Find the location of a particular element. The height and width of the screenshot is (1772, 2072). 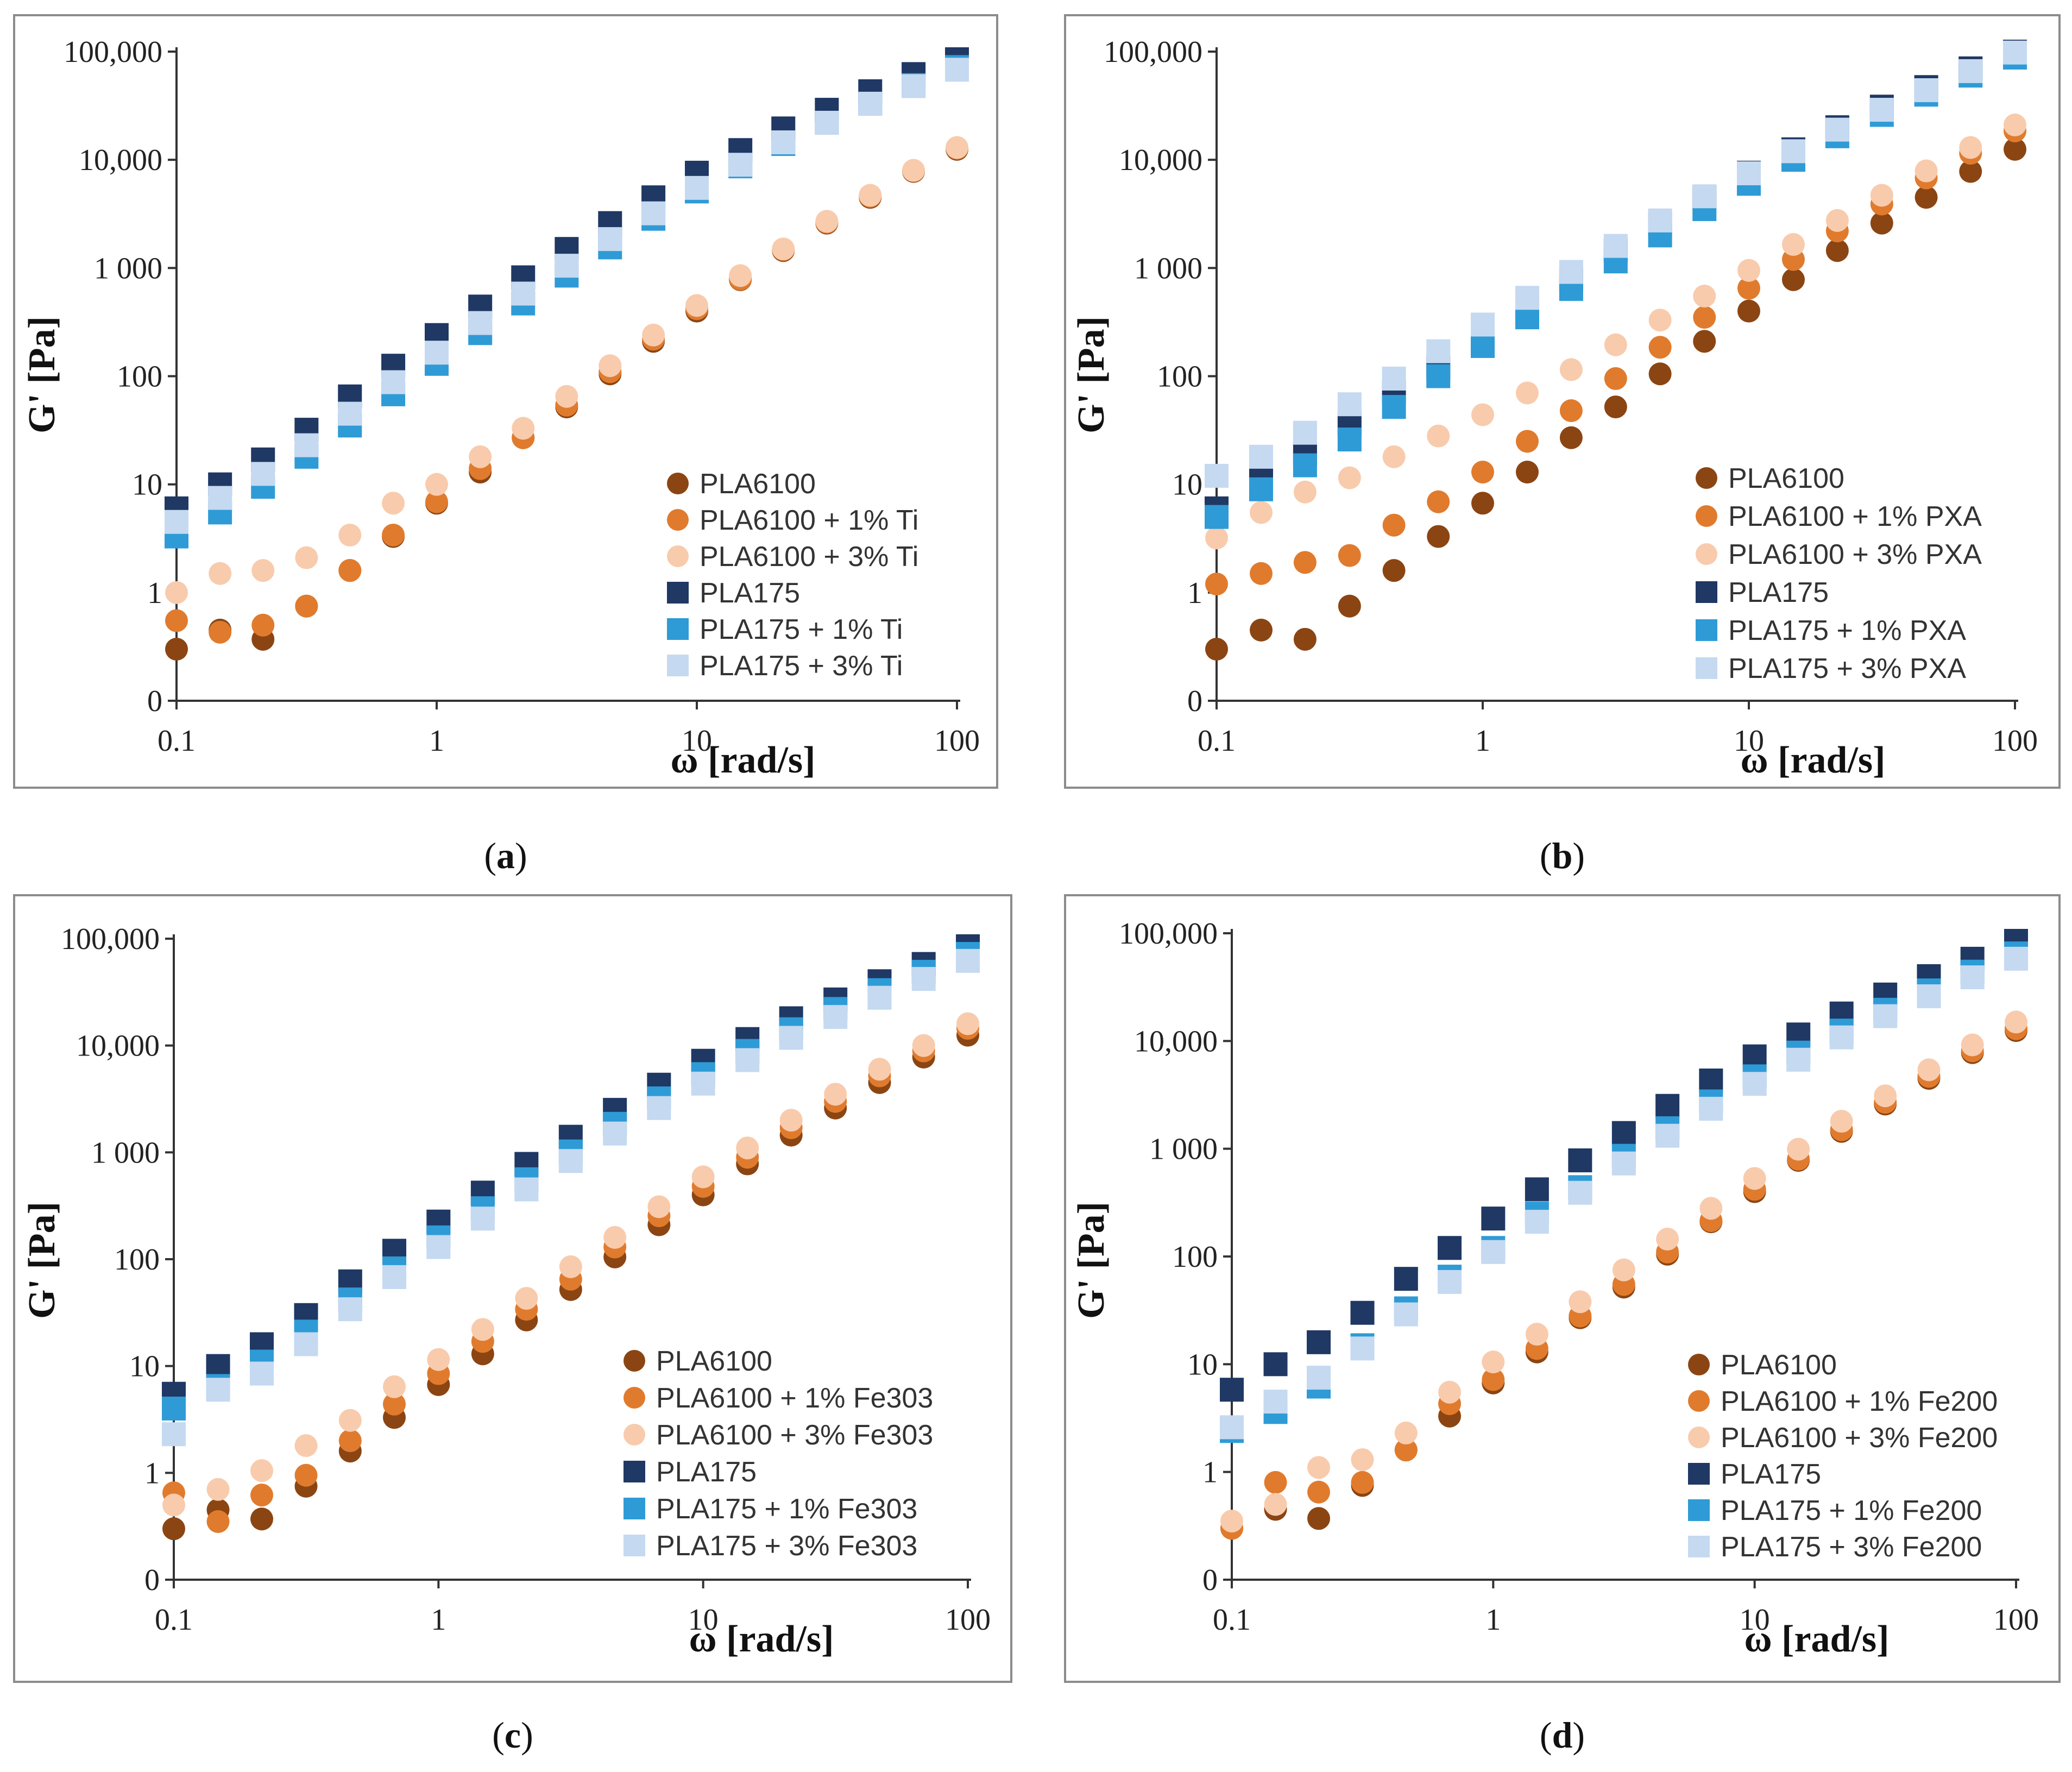

x-tick-label: 1 is located at coordinates (1482, 741).